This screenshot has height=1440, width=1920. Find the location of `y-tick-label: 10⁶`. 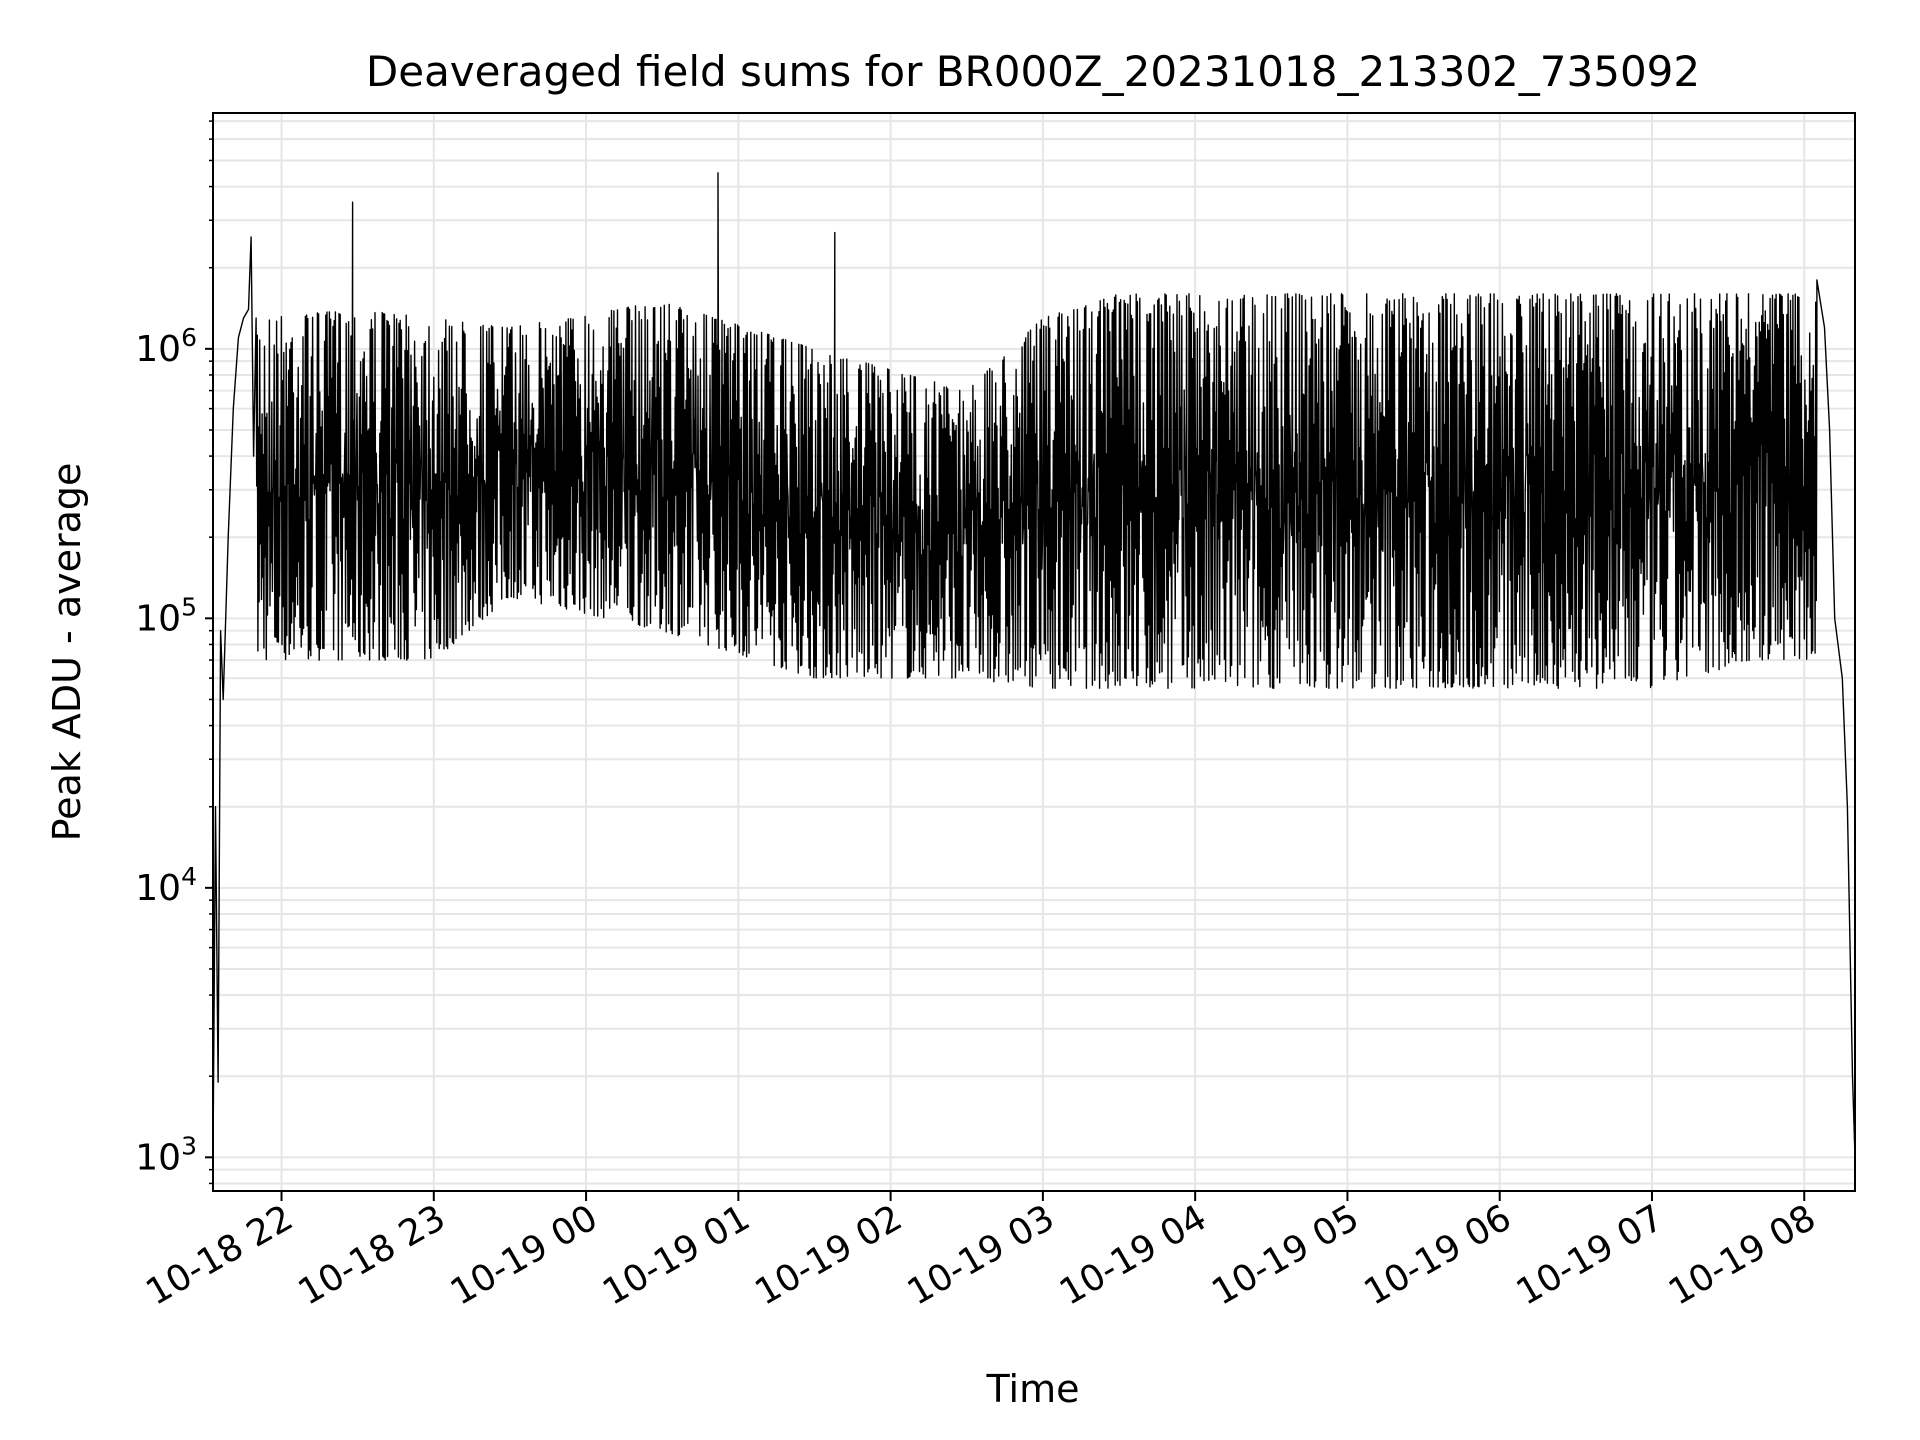

y-tick-label: 10⁶ is located at coordinates (166, 346).